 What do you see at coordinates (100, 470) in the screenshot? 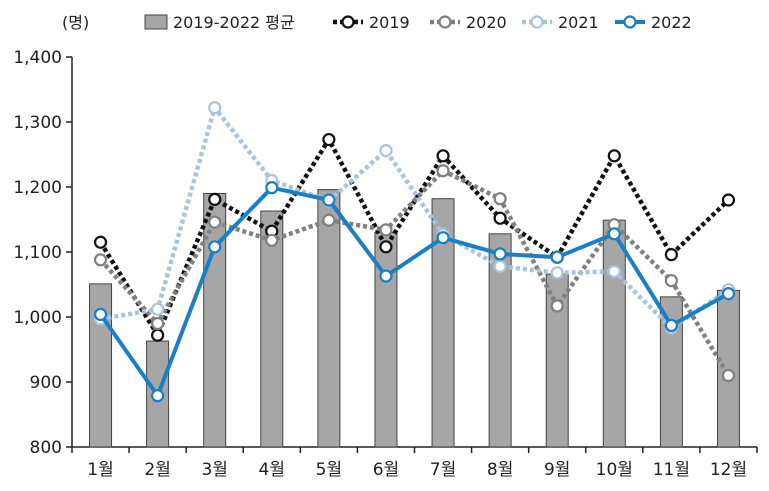
I see `x-tick-label: 1월` at bounding box center [100, 470].